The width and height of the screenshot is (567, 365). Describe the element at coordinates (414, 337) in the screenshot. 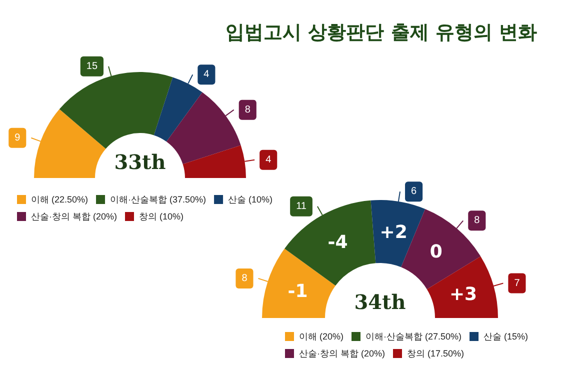

I see `legend-label: 이해·산술복합 (27.50%)` at that location.